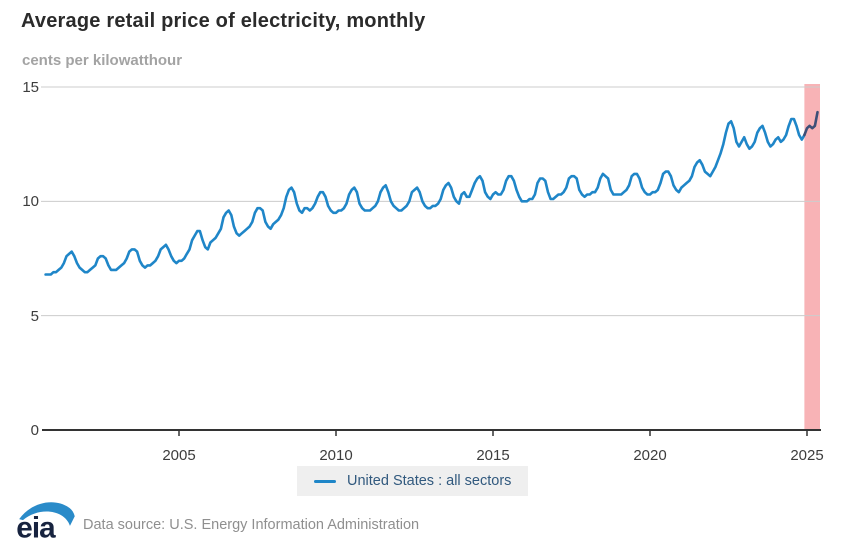 The width and height of the screenshot is (857, 554). Describe the element at coordinates (807, 455) in the screenshot. I see `x-tick-label-2025: 2025` at that location.